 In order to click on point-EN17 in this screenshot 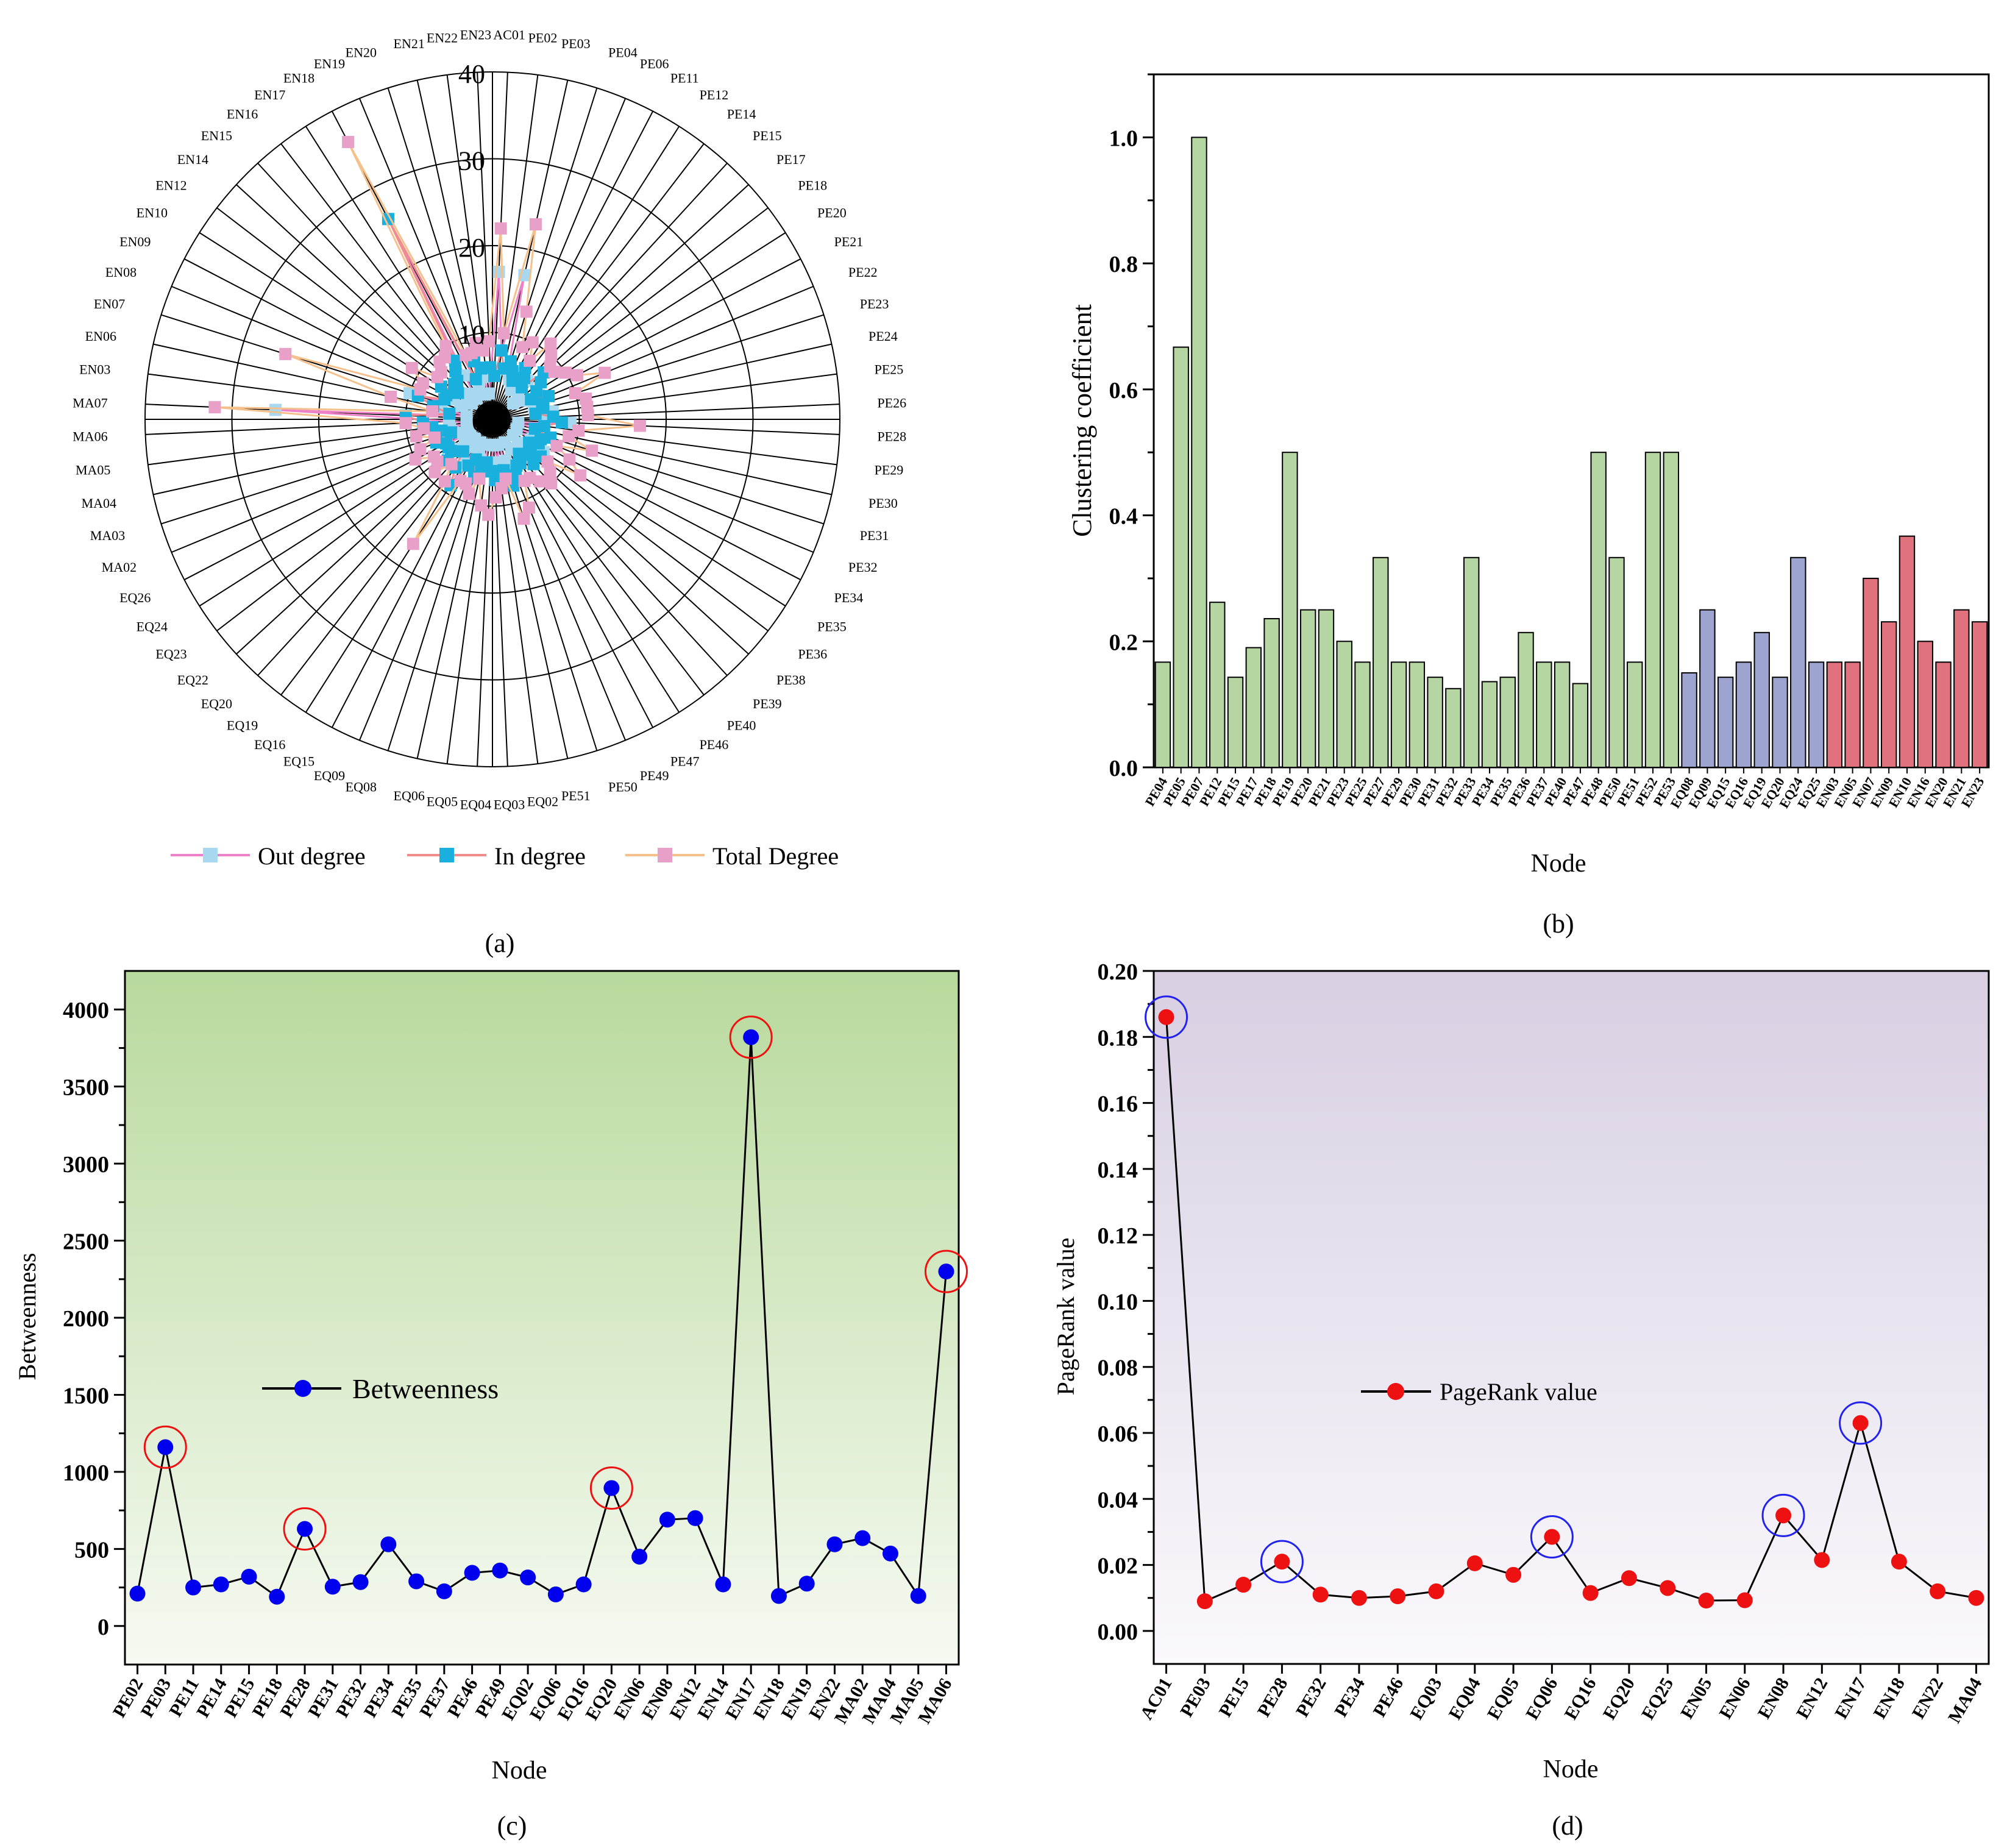, I will do `click(751, 1037)`.